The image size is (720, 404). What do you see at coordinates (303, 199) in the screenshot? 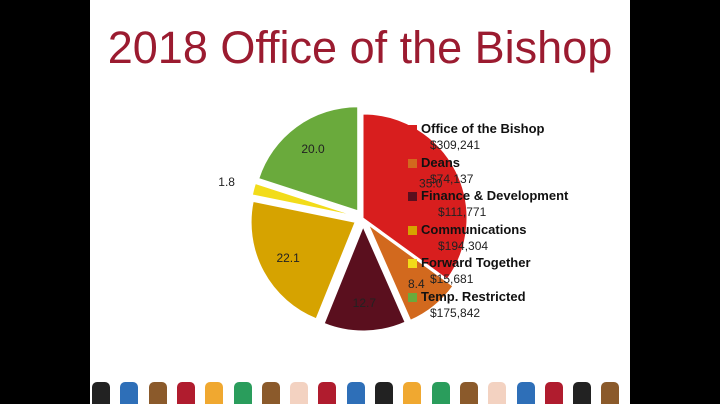
I see `pie-slice-forward-together` at bounding box center [303, 199].